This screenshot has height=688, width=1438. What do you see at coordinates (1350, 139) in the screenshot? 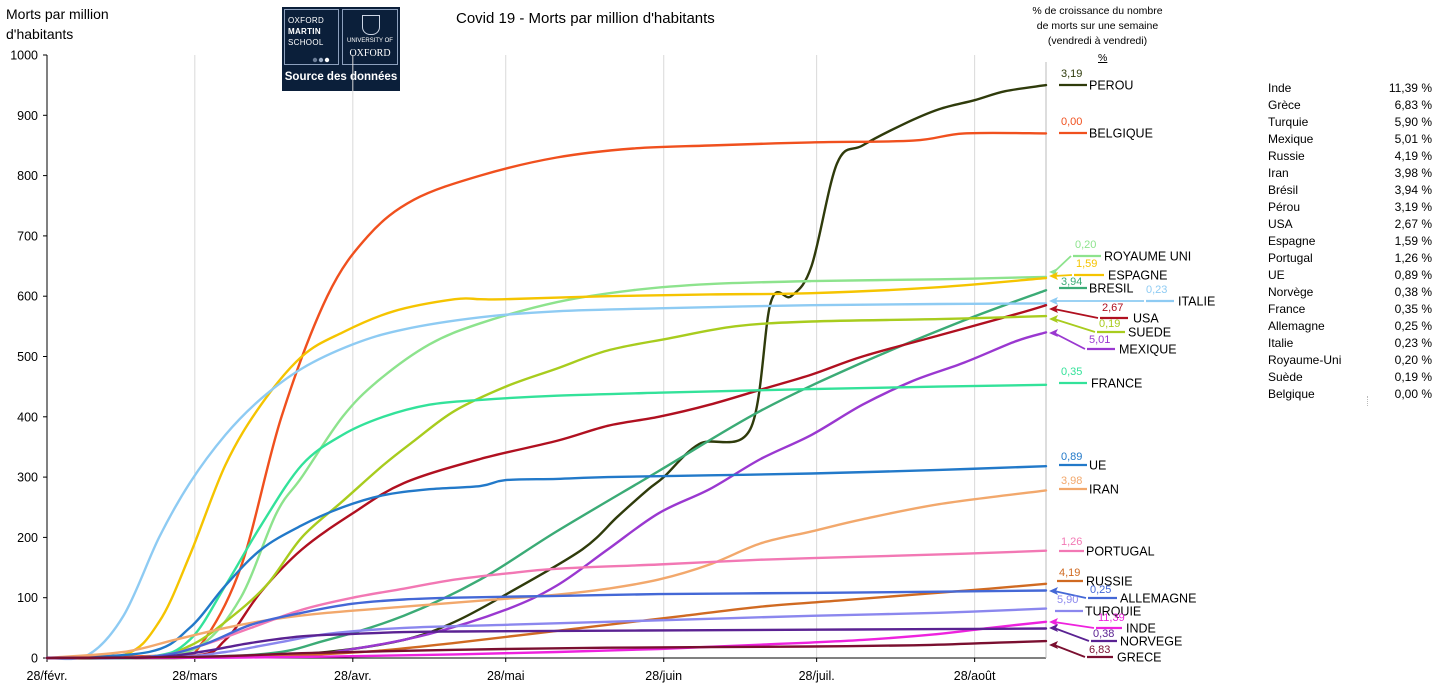
I see `table-row: Mexique 5,01 %` at bounding box center [1350, 139].